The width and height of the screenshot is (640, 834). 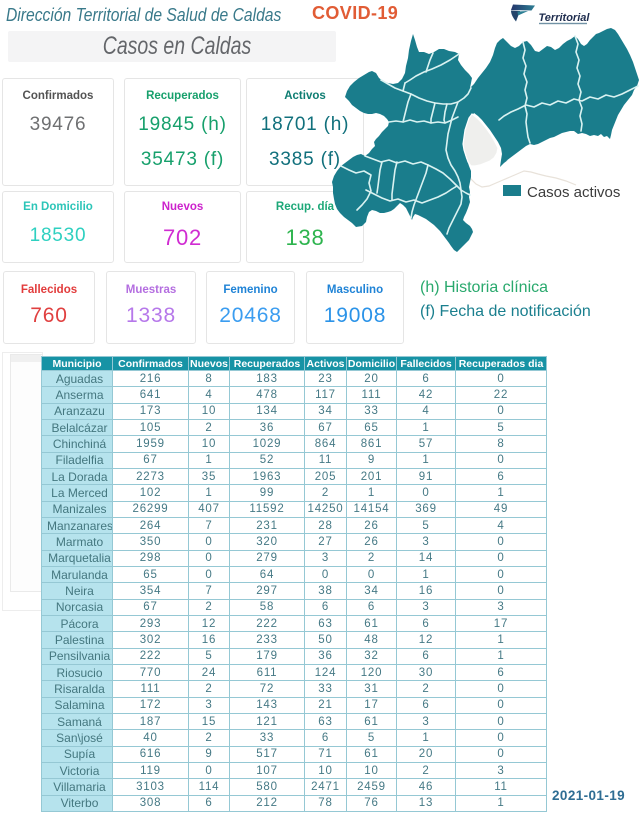 What do you see at coordinates (565, 18) in the screenshot?
I see `svg-text: Territorial` at bounding box center [565, 18].